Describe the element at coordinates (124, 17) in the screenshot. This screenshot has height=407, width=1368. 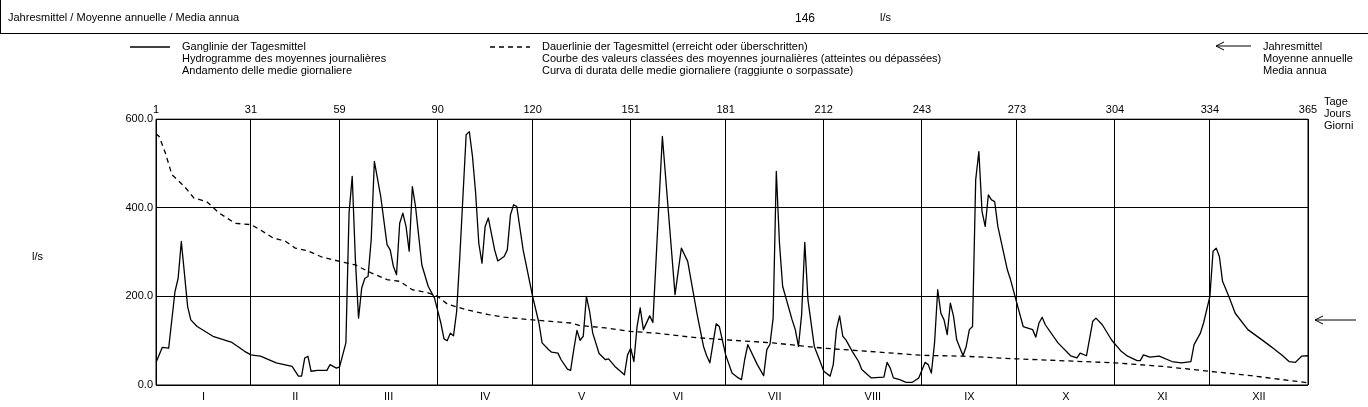
I see `text: Jahresmittel / Moyenne annuelle / Media annua` at that location.